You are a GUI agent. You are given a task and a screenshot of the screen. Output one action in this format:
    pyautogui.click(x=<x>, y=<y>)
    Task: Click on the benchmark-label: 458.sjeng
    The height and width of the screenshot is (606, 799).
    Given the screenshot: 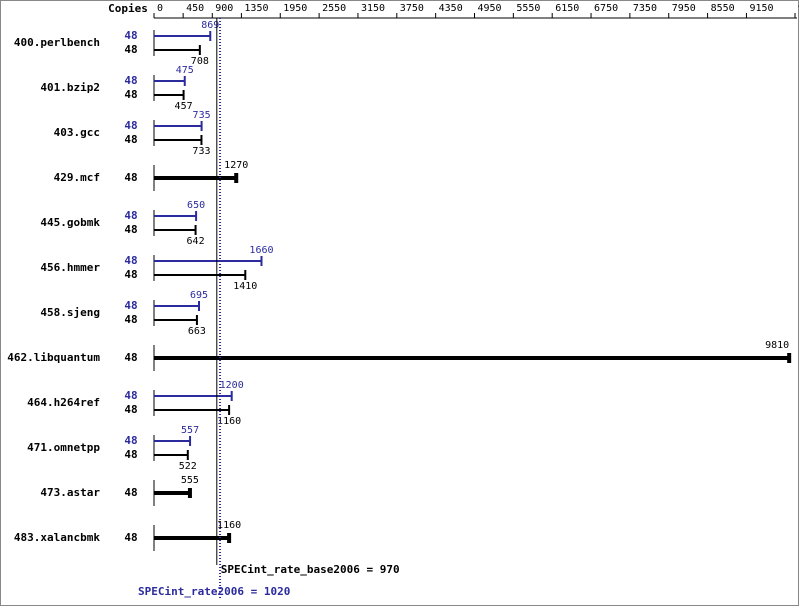 What is the action you would take?
    pyautogui.click(x=70, y=312)
    